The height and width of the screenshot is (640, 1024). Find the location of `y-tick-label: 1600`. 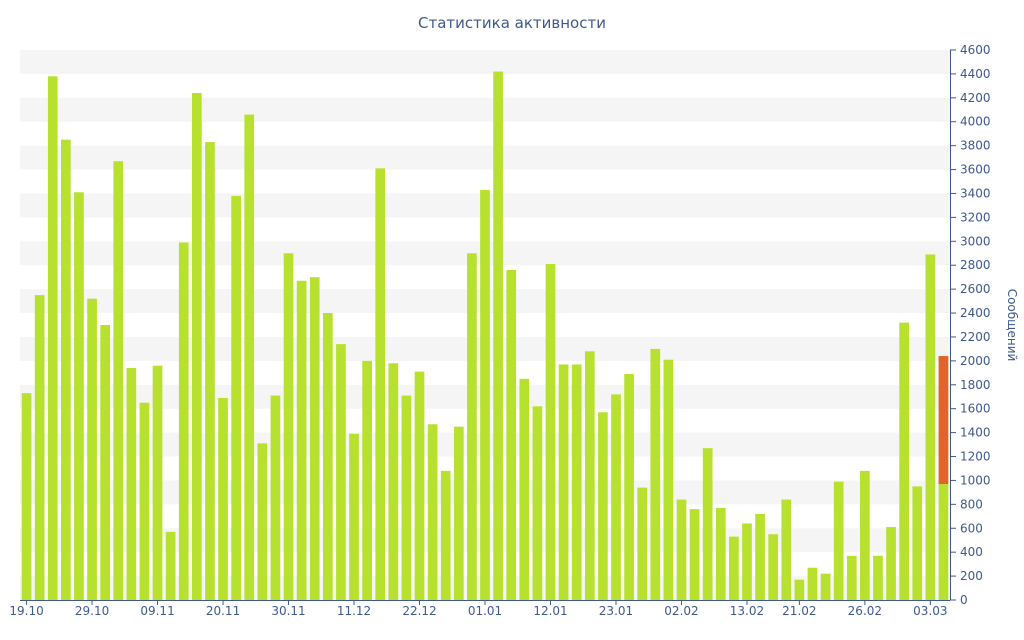

y-tick-label: 1600 is located at coordinates (975, 409).